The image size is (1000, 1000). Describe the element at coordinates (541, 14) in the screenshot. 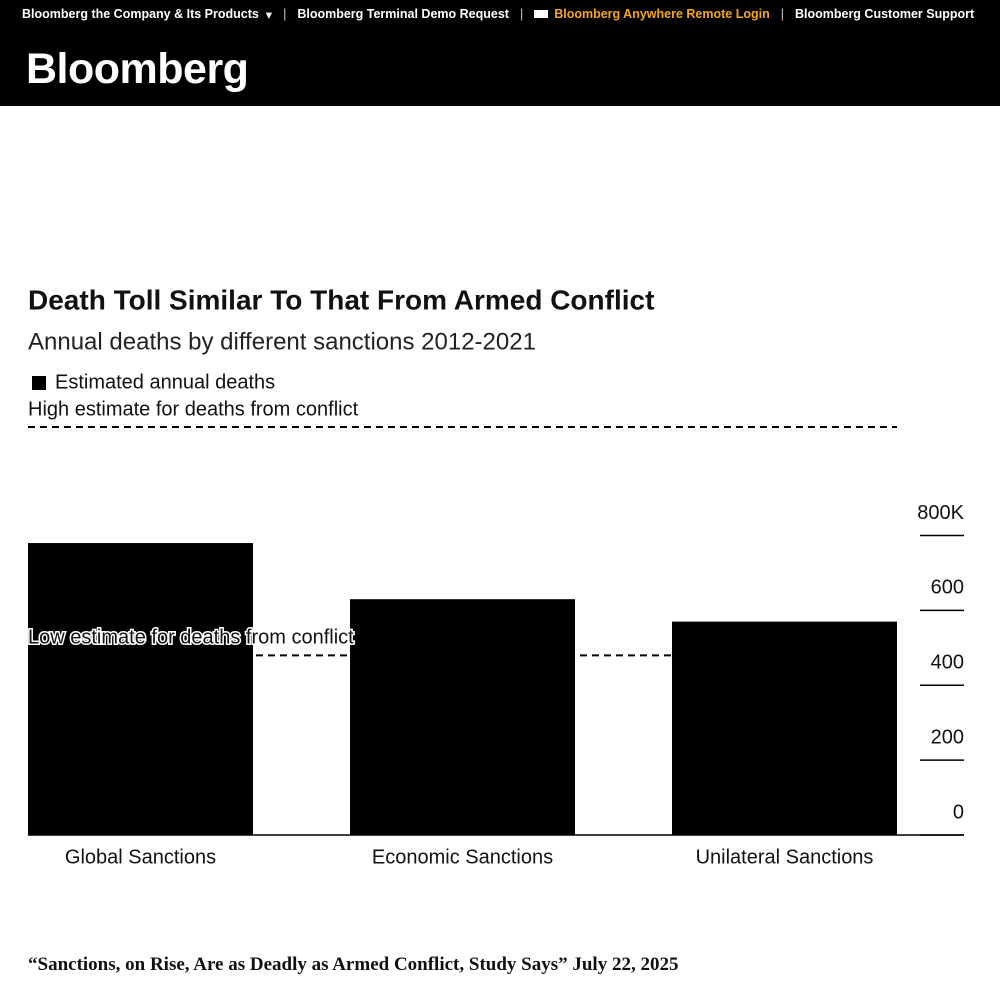

I see `terminal-icon` at that location.